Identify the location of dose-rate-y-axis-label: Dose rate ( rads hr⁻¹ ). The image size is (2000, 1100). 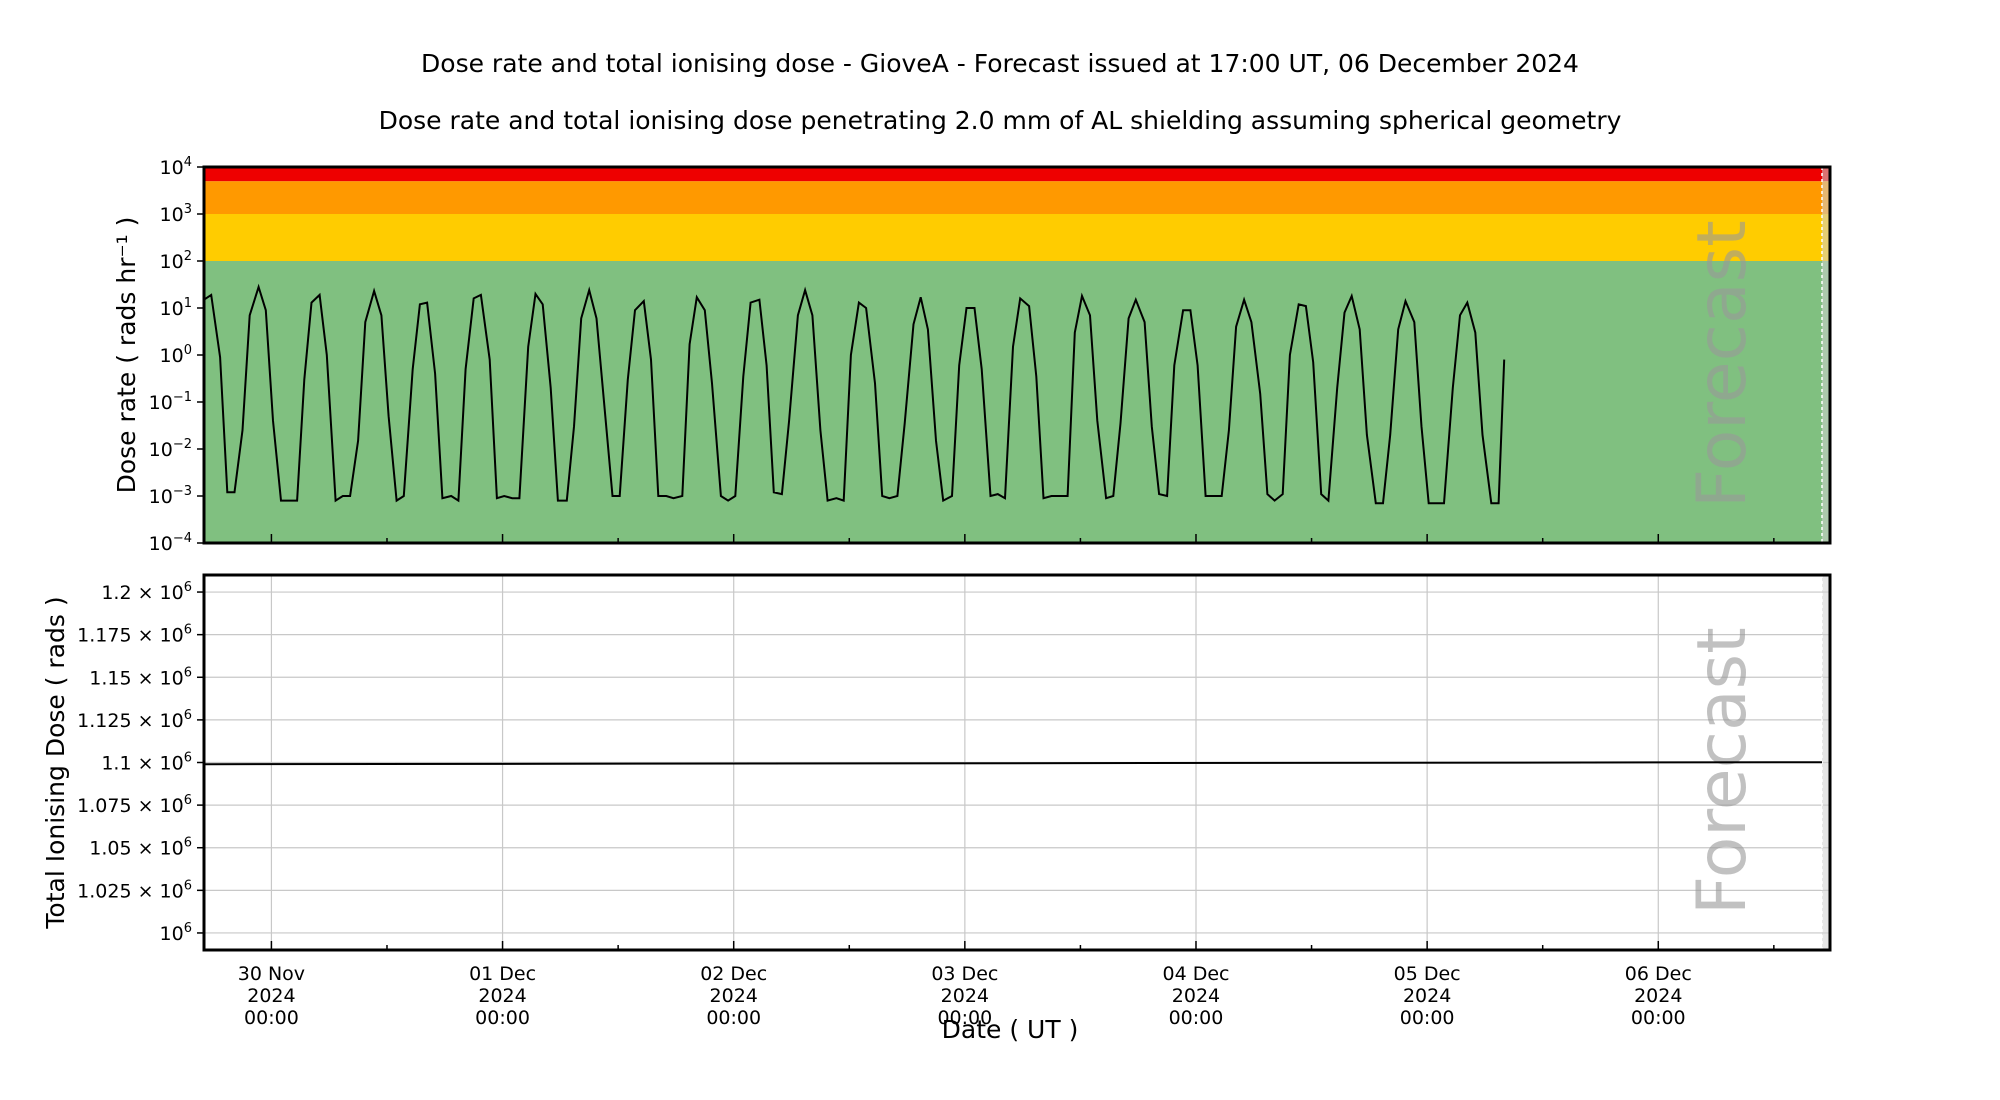
(126, 355).